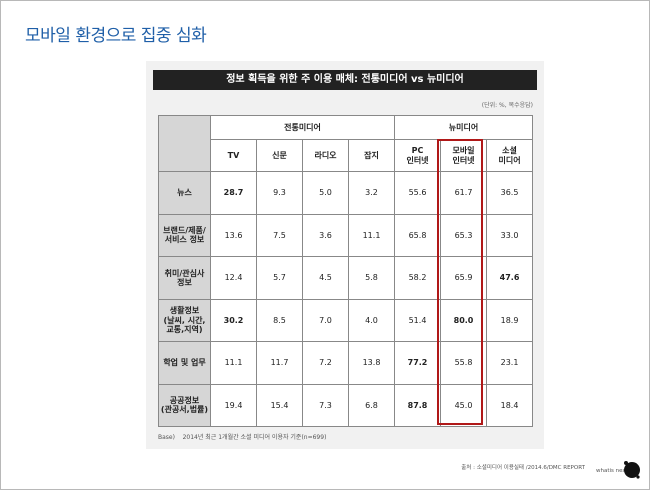 This screenshot has height=490, width=650. What do you see at coordinates (184, 235) in the screenshot?
I see `row-label: 브랜드/제품/ 서비스 정보` at bounding box center [184, 235].